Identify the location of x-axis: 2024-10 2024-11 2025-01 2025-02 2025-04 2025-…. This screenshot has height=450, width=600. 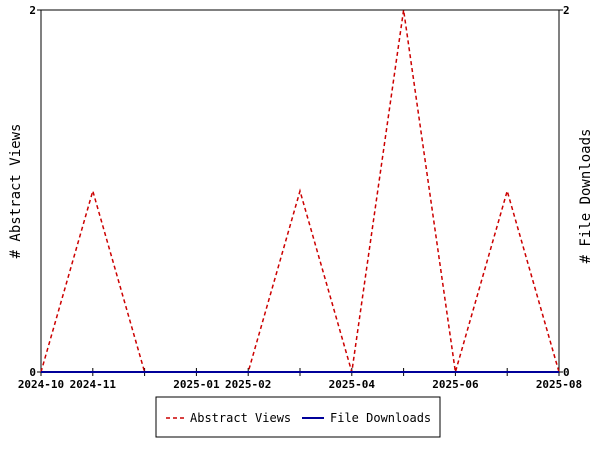
(300, 379).